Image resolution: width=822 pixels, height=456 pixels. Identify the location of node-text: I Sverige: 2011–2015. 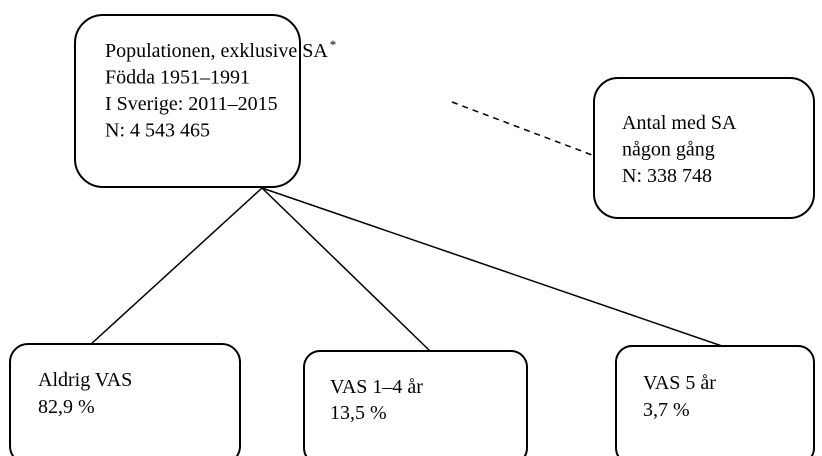
(191, 104).